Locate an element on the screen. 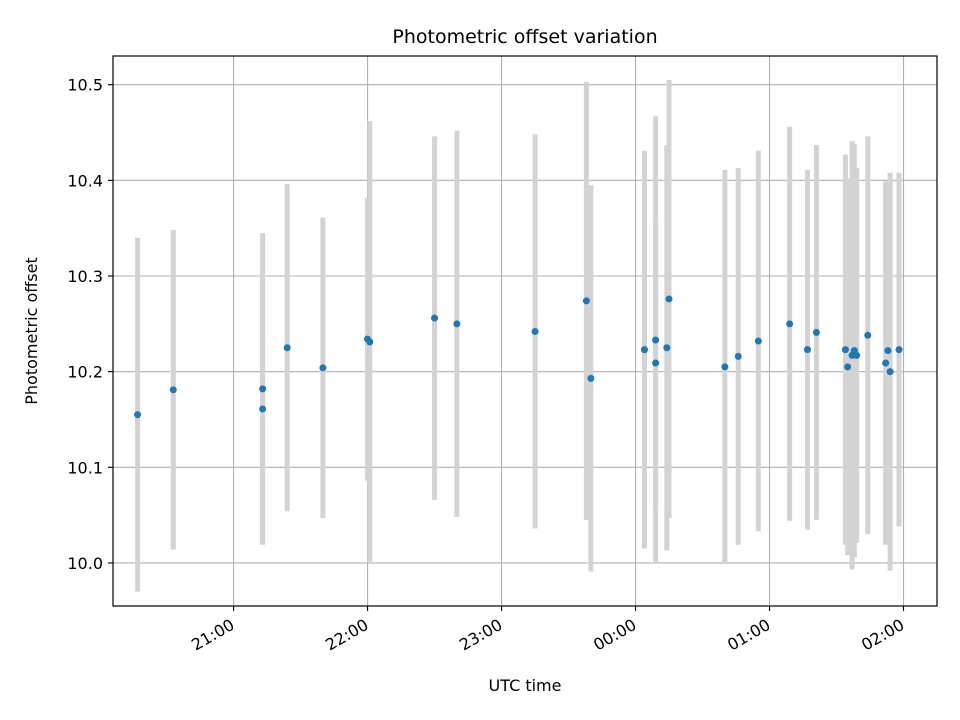 This screenshot has width=960, height=720. y-tick-label: 10.0 is located at coordinates (85, 563).